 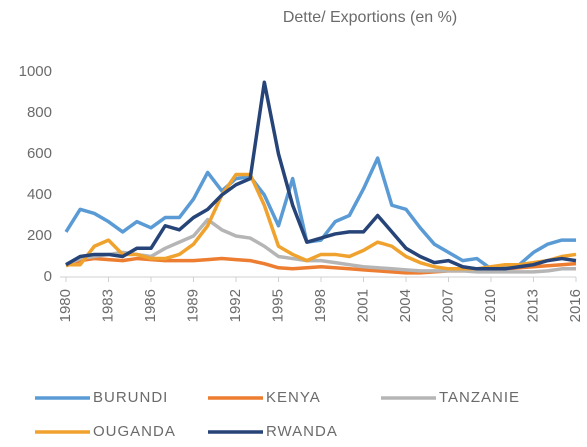 What do you see at coordinates (192, 305) in the screenshot?
I see `x-tick-label: 1989` at bounding box center [192, 305].